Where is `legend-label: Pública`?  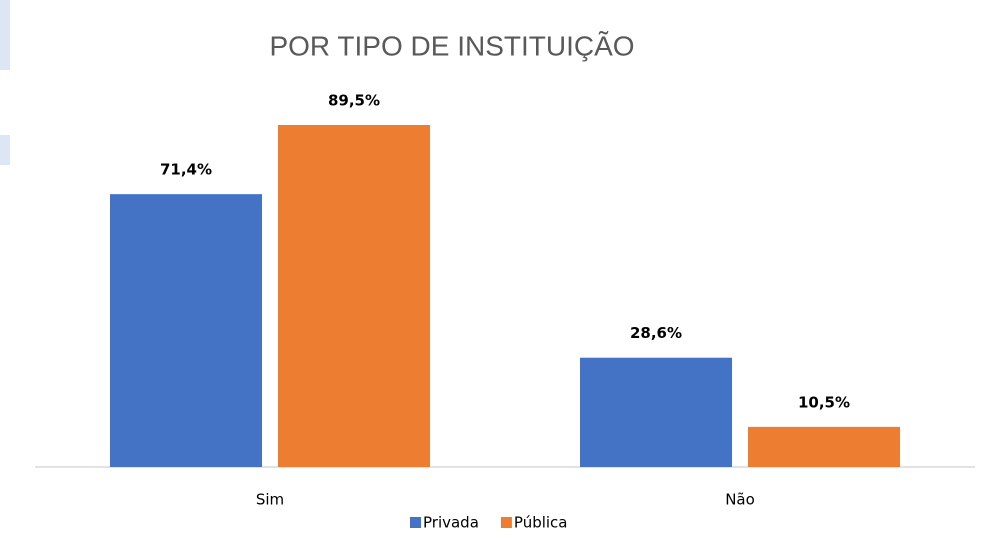 legend-label: Pública is located at coordinates (541, 523).